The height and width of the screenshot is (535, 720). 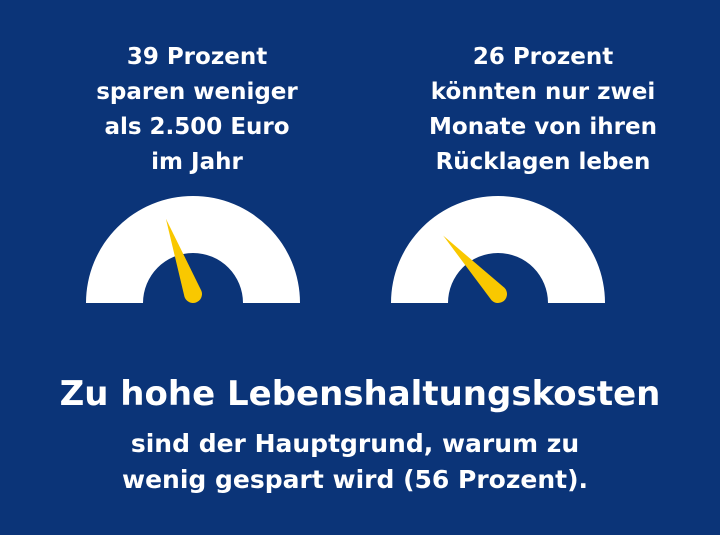 What do you see at coordinates (543, 92) in the screenshot?
I see `caption-line: könnten nur zwei` at bounding box center [543, 92].